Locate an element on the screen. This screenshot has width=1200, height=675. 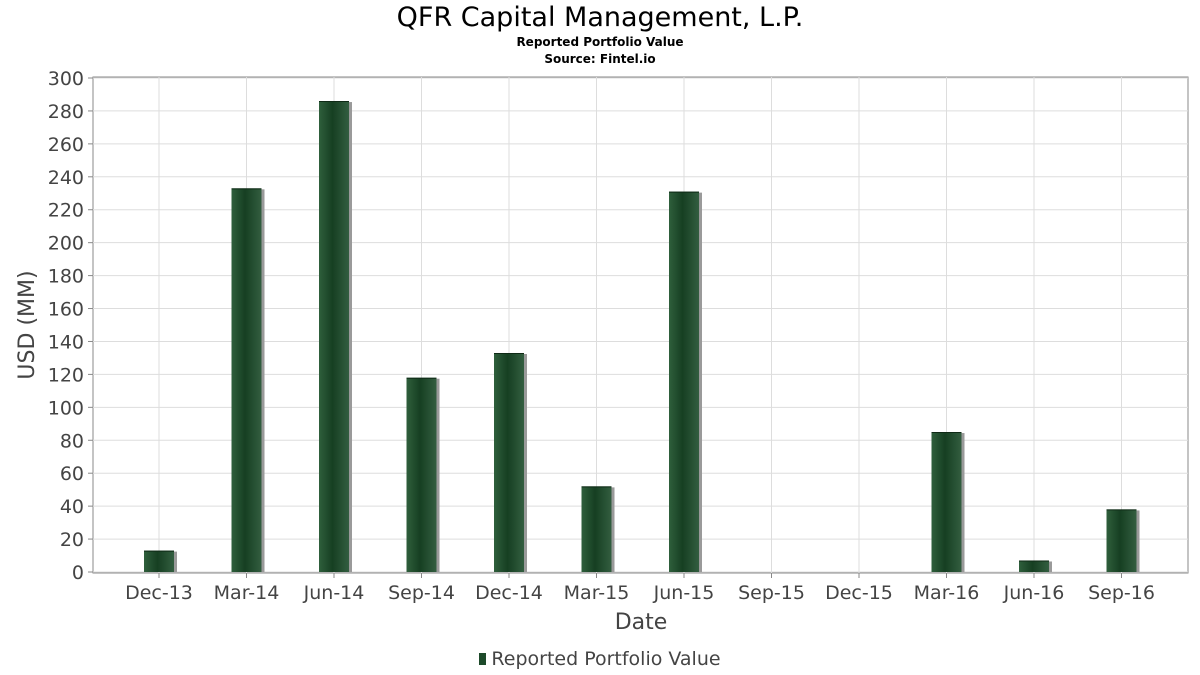
chart-title: QFR Capital Management, L.P. is located at coordinates (600, 17).